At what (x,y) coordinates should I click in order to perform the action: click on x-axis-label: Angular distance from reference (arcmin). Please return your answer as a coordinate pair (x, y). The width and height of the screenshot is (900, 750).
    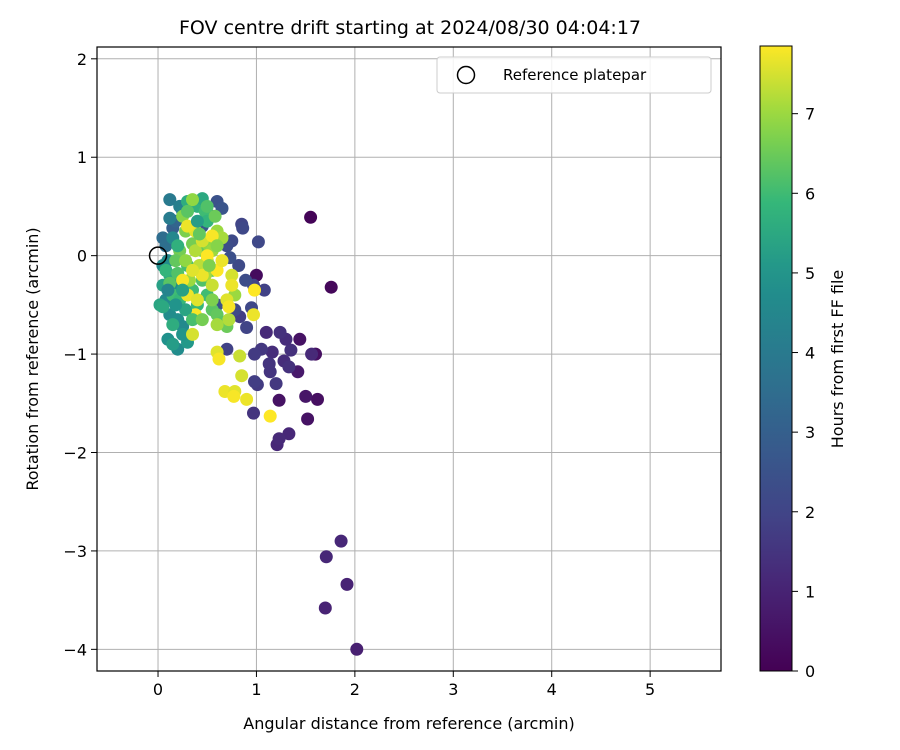
    Looking at the image, I should click on (408, 723).